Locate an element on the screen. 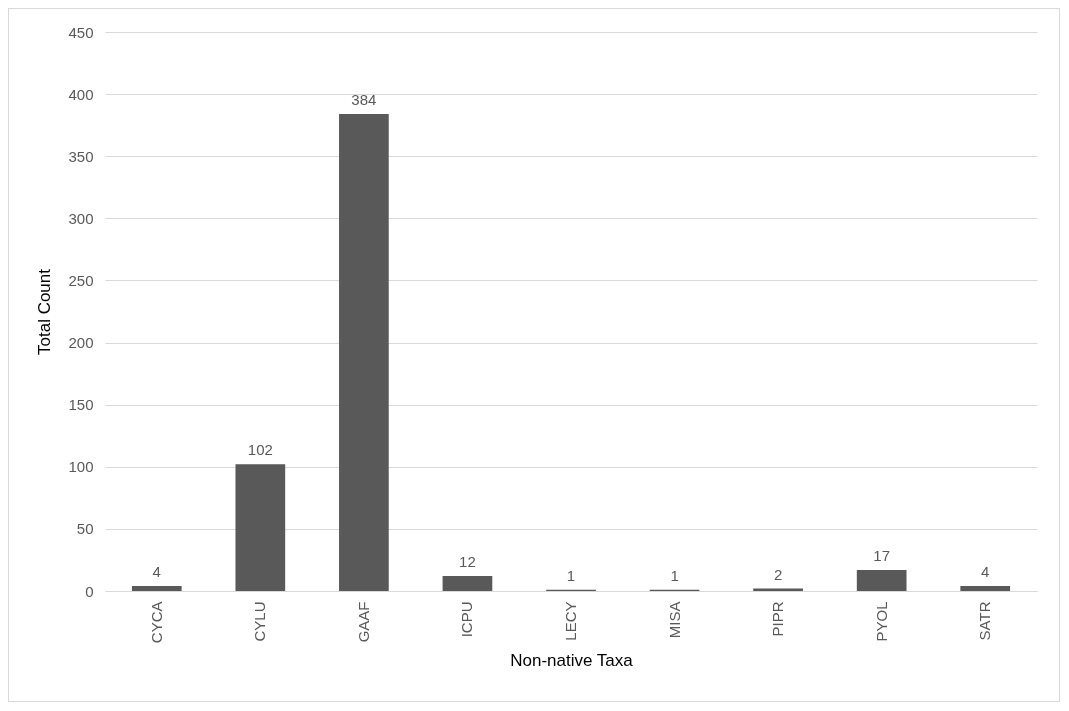  y-tick-label: 0 is located at coordinates (89, 591).